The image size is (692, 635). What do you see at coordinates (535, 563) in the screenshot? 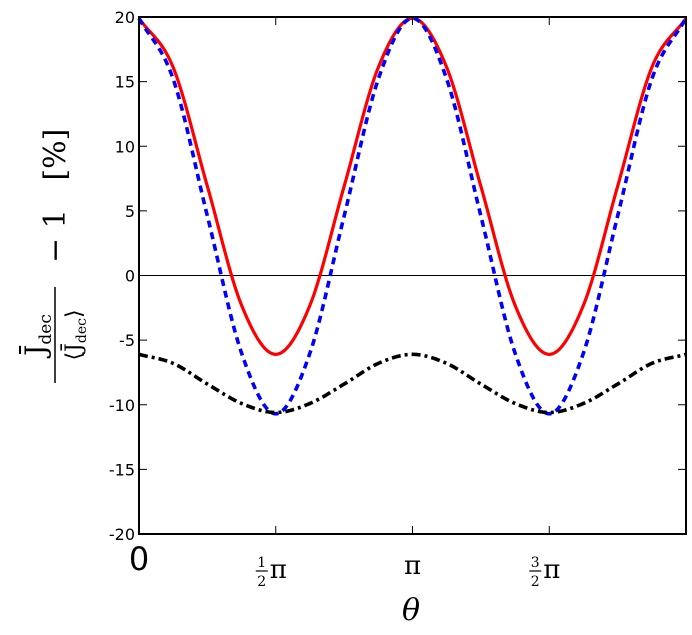
I see `x-tick-fraction-num: 3` at bounding box center [535, 563].